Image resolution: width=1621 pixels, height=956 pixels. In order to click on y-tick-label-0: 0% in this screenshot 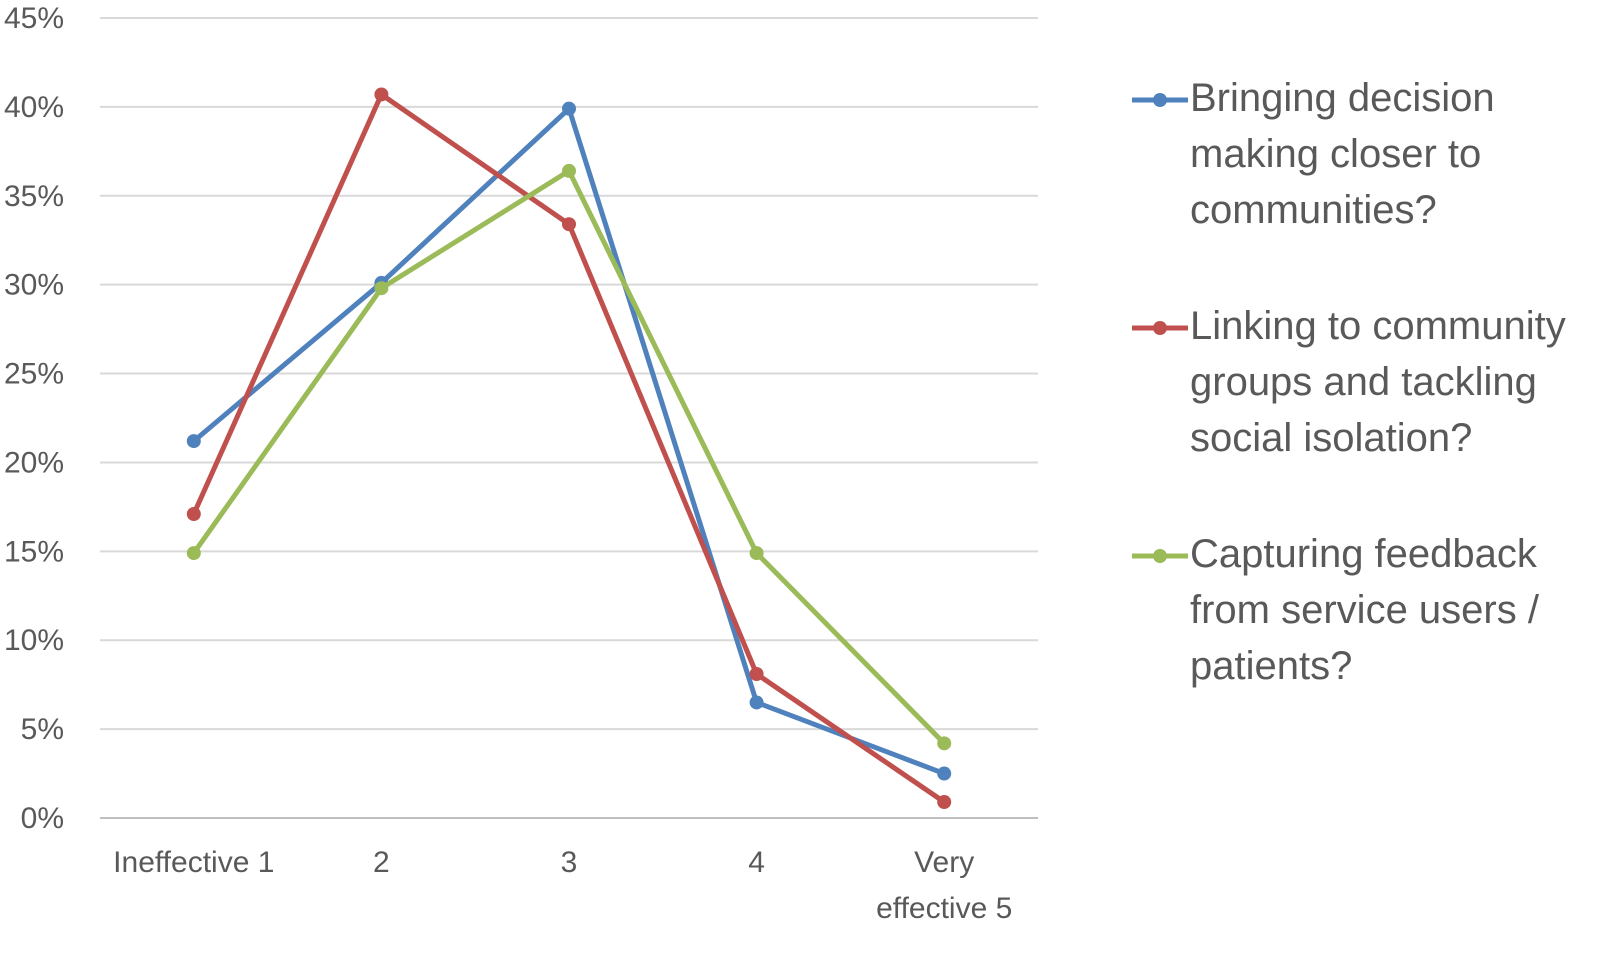, I will do `click(42, 818)`.